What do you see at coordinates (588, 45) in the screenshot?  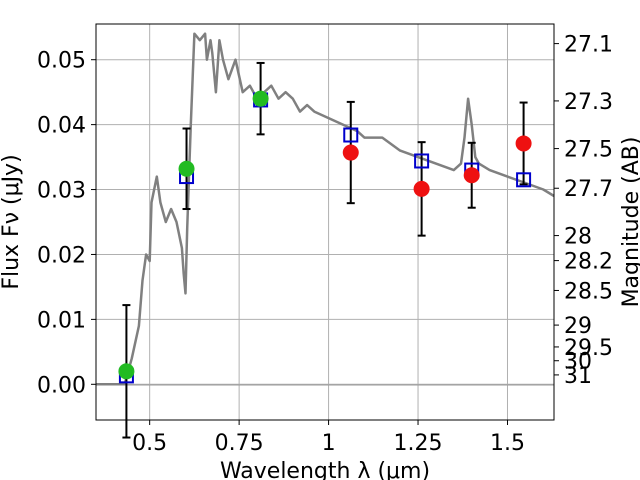 I see `magnitude-tick-label: 27.1` at bounding box center [588, 45].